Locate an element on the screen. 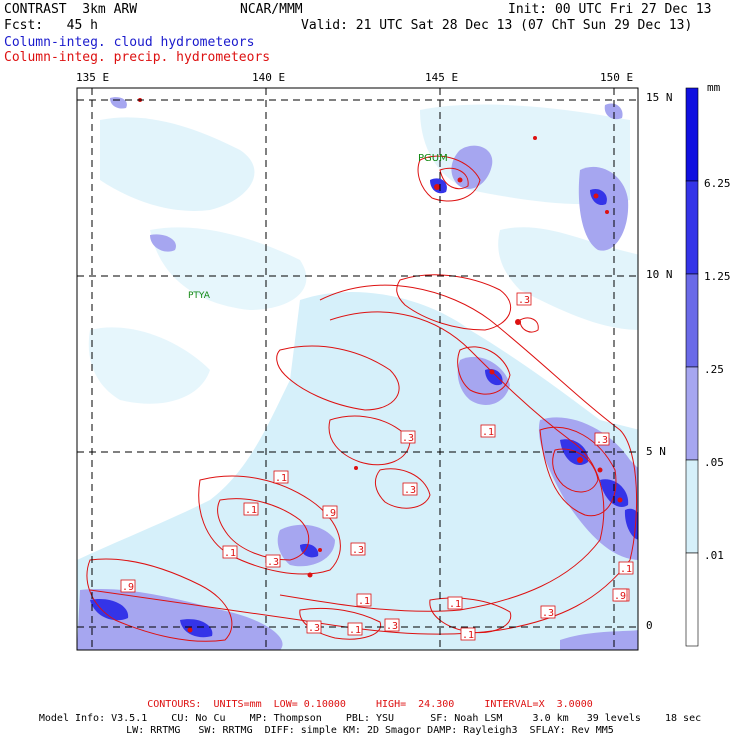  station-label-ptya: PTYA is located at coordinates (199, 296).